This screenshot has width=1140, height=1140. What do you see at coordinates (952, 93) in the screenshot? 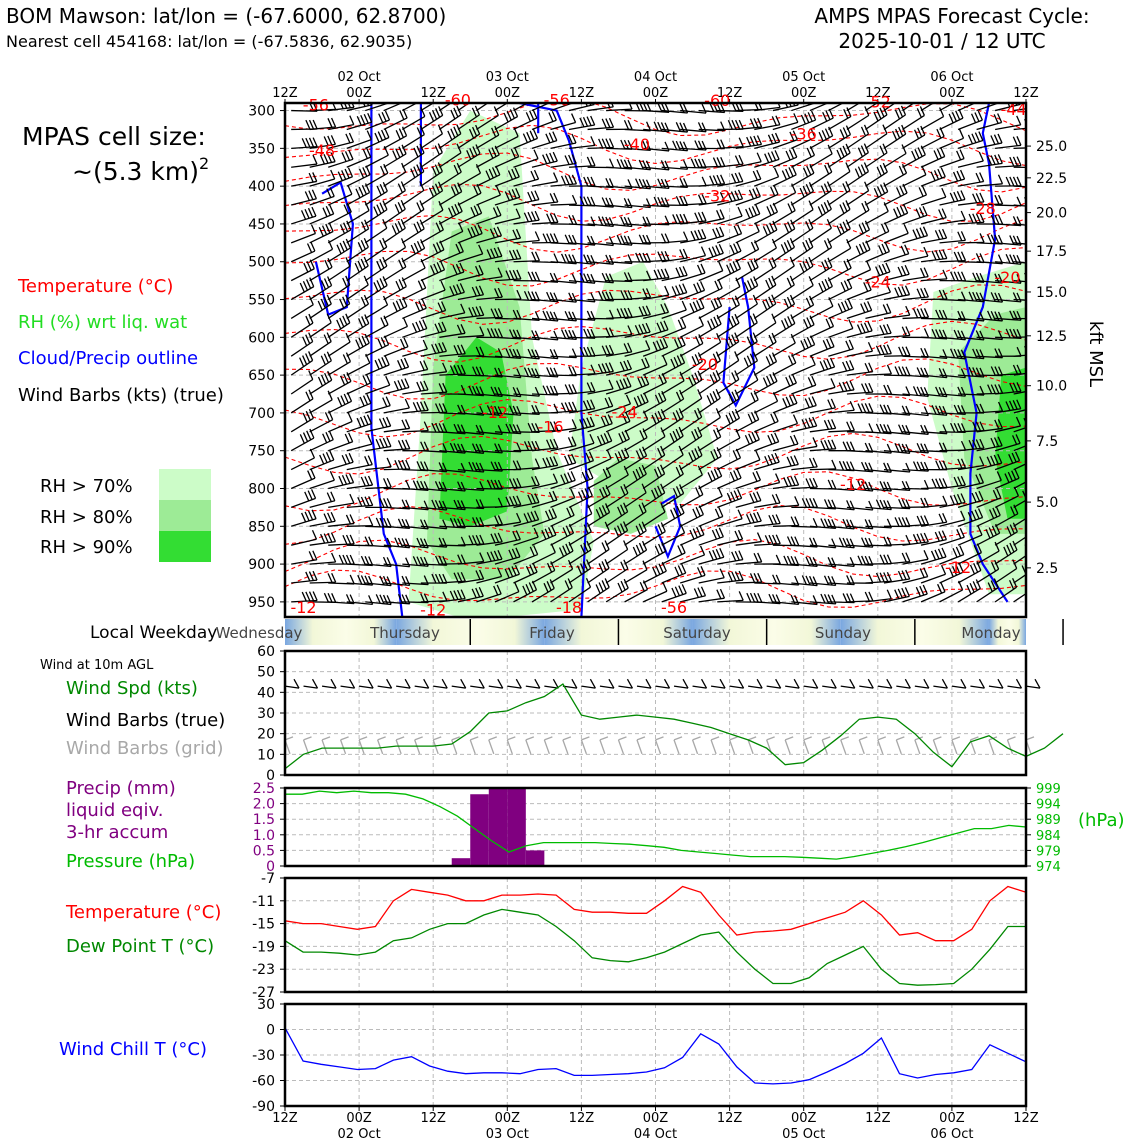
I see `top-hour-tick-label: 00Z` at bounding box center [952, 93].